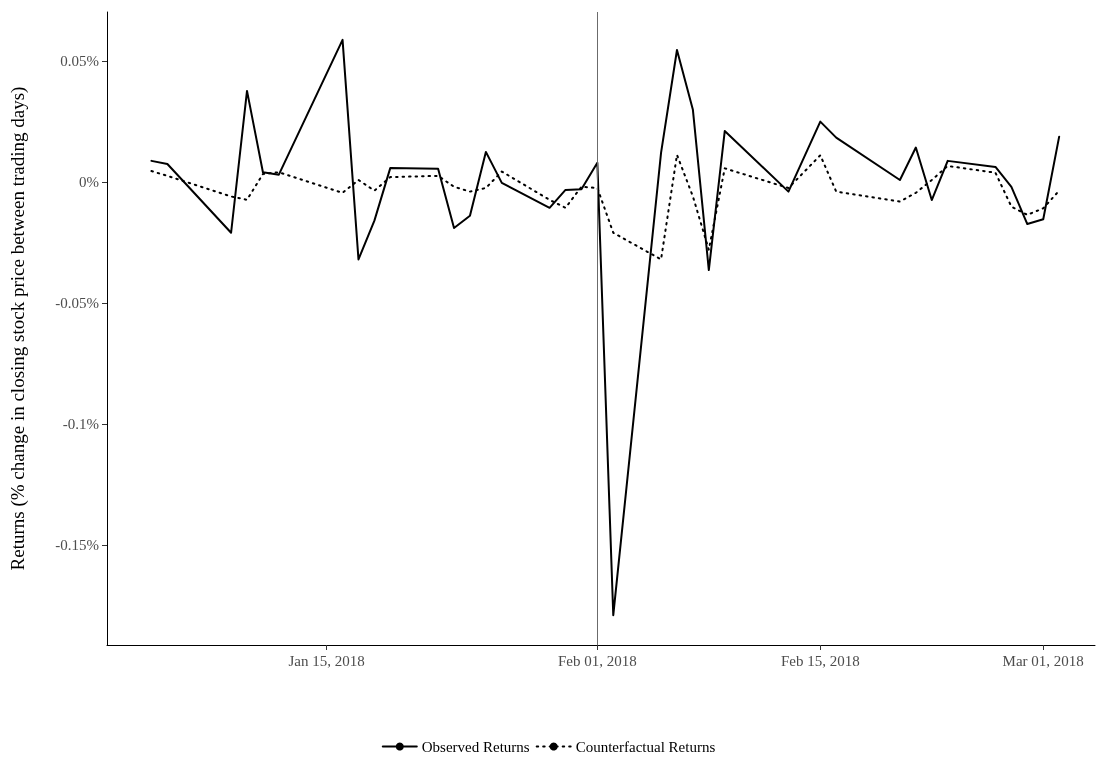 Image resolution: width=1097 pixels, height=761 pixels. I want to click on y-tick-label: 0.05%, so click(79, 60).